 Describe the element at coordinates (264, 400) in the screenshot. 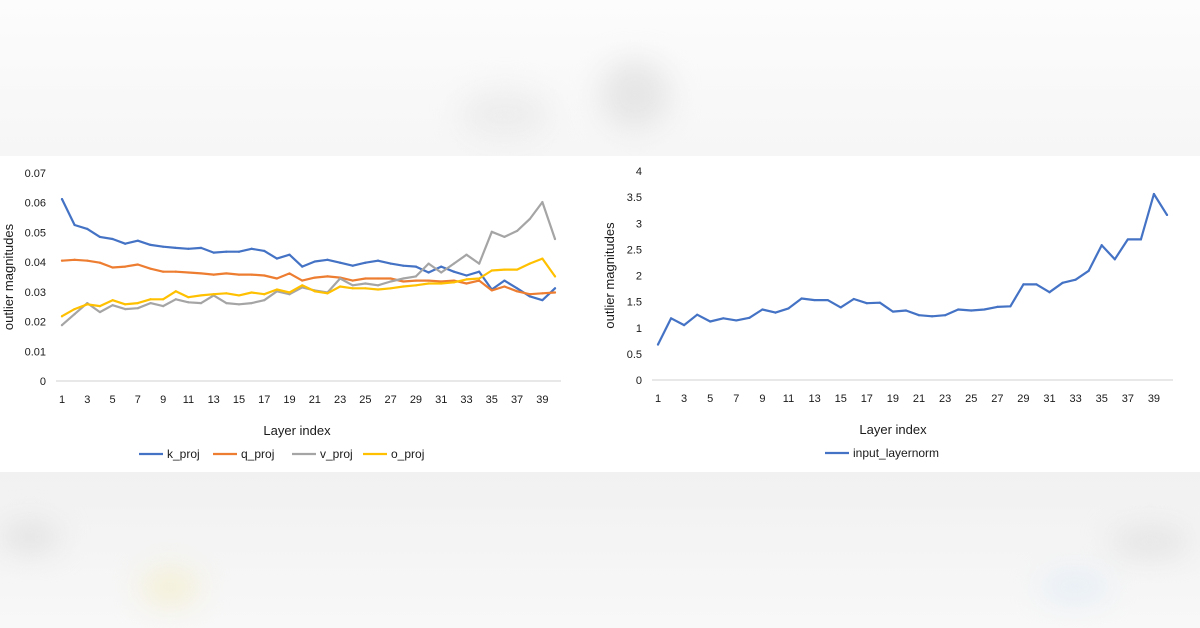

I see `x-tick-label: 17` at that location.